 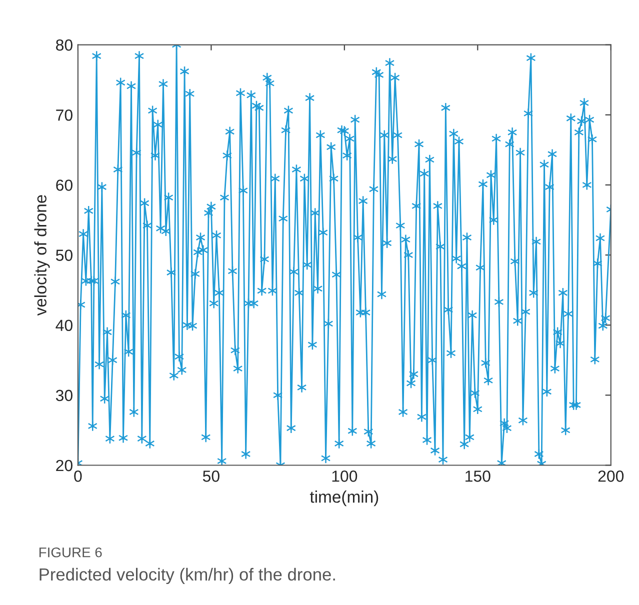 I want to click on caption: FIGURE 6, so click(x=70, y=552).